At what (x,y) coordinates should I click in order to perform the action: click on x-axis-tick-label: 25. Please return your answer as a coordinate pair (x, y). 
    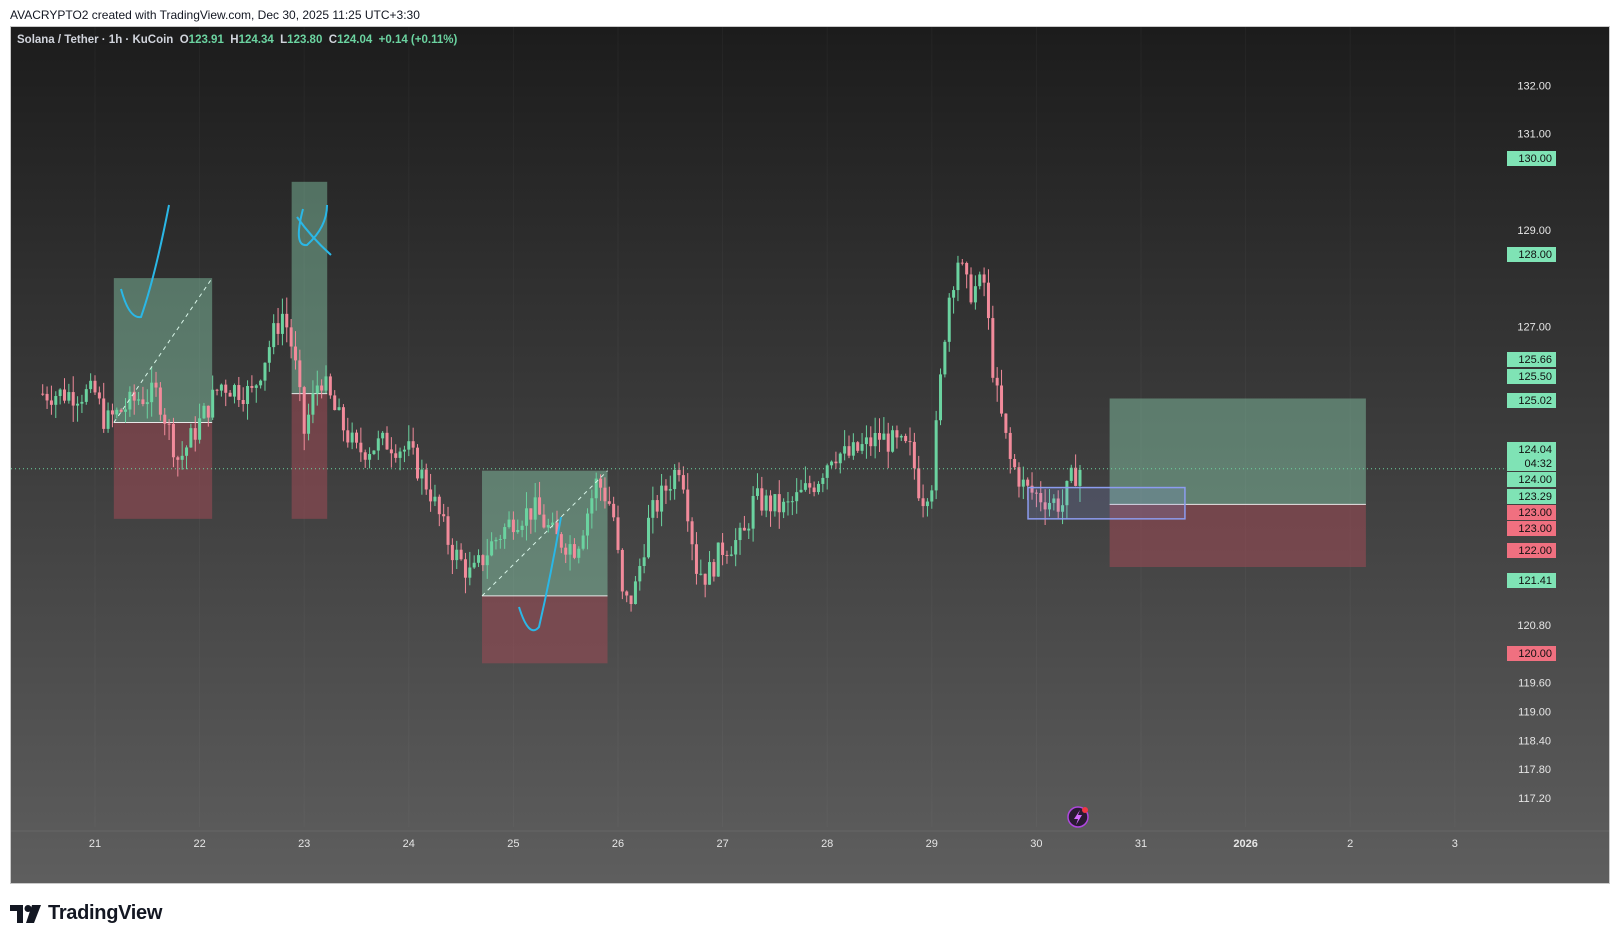
    Looking at the image, I should click on (513, 844).